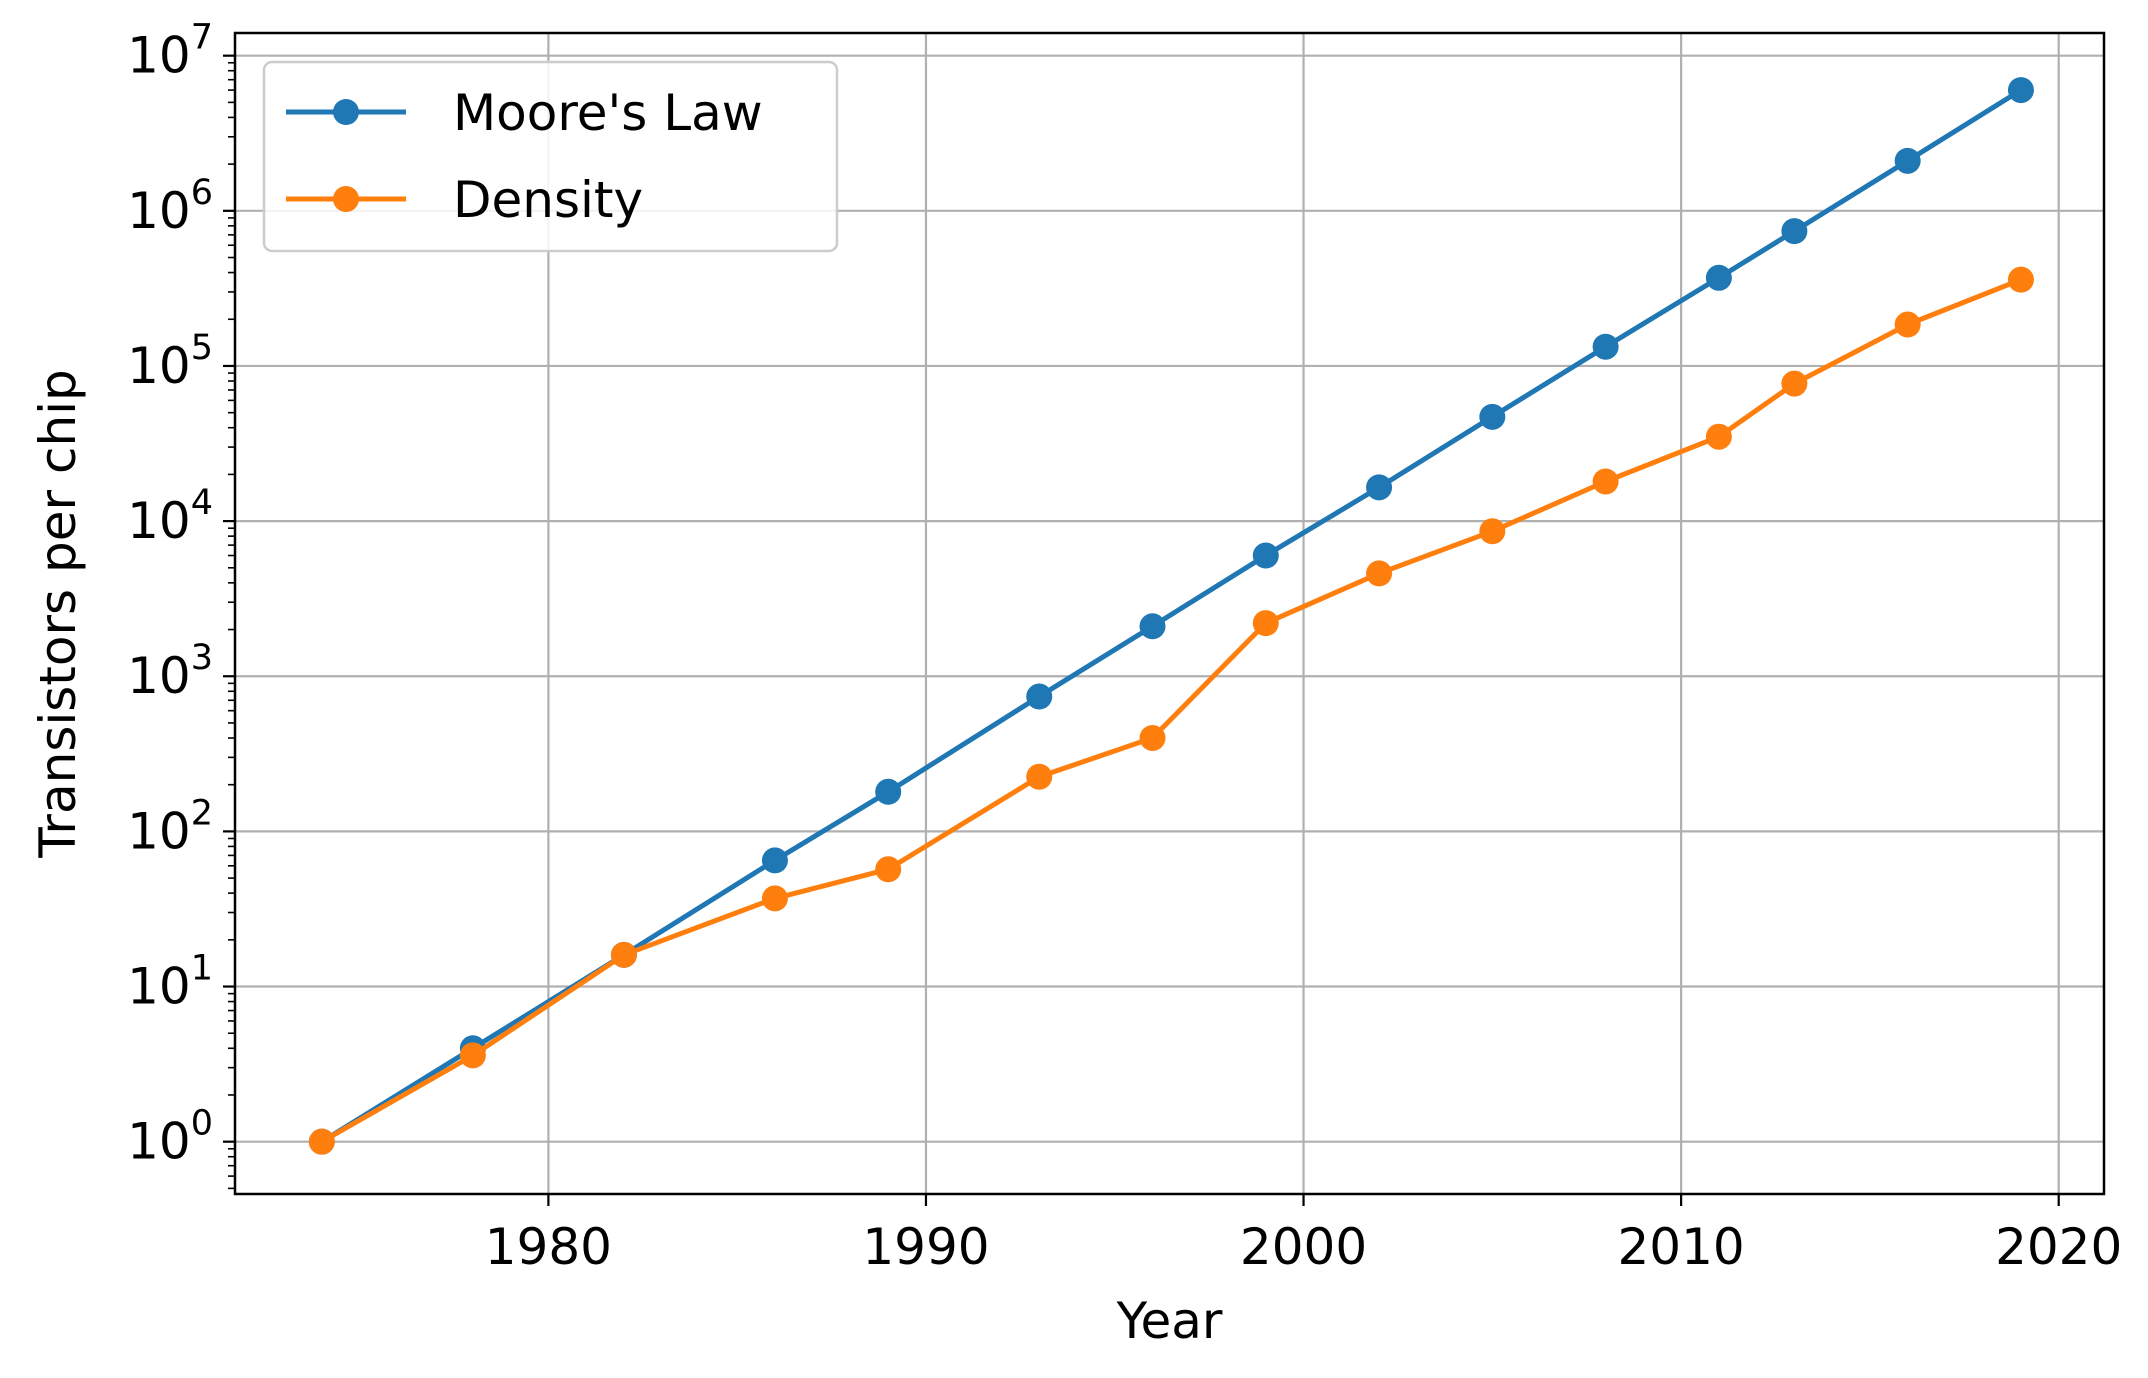 Image resolution: width=2148 pixels, height=1378 pixels. What do you see at coordinates (202, 503) in the screenshot?
I see `y-tick-exponent: 4` at bounding box center [202, 503].